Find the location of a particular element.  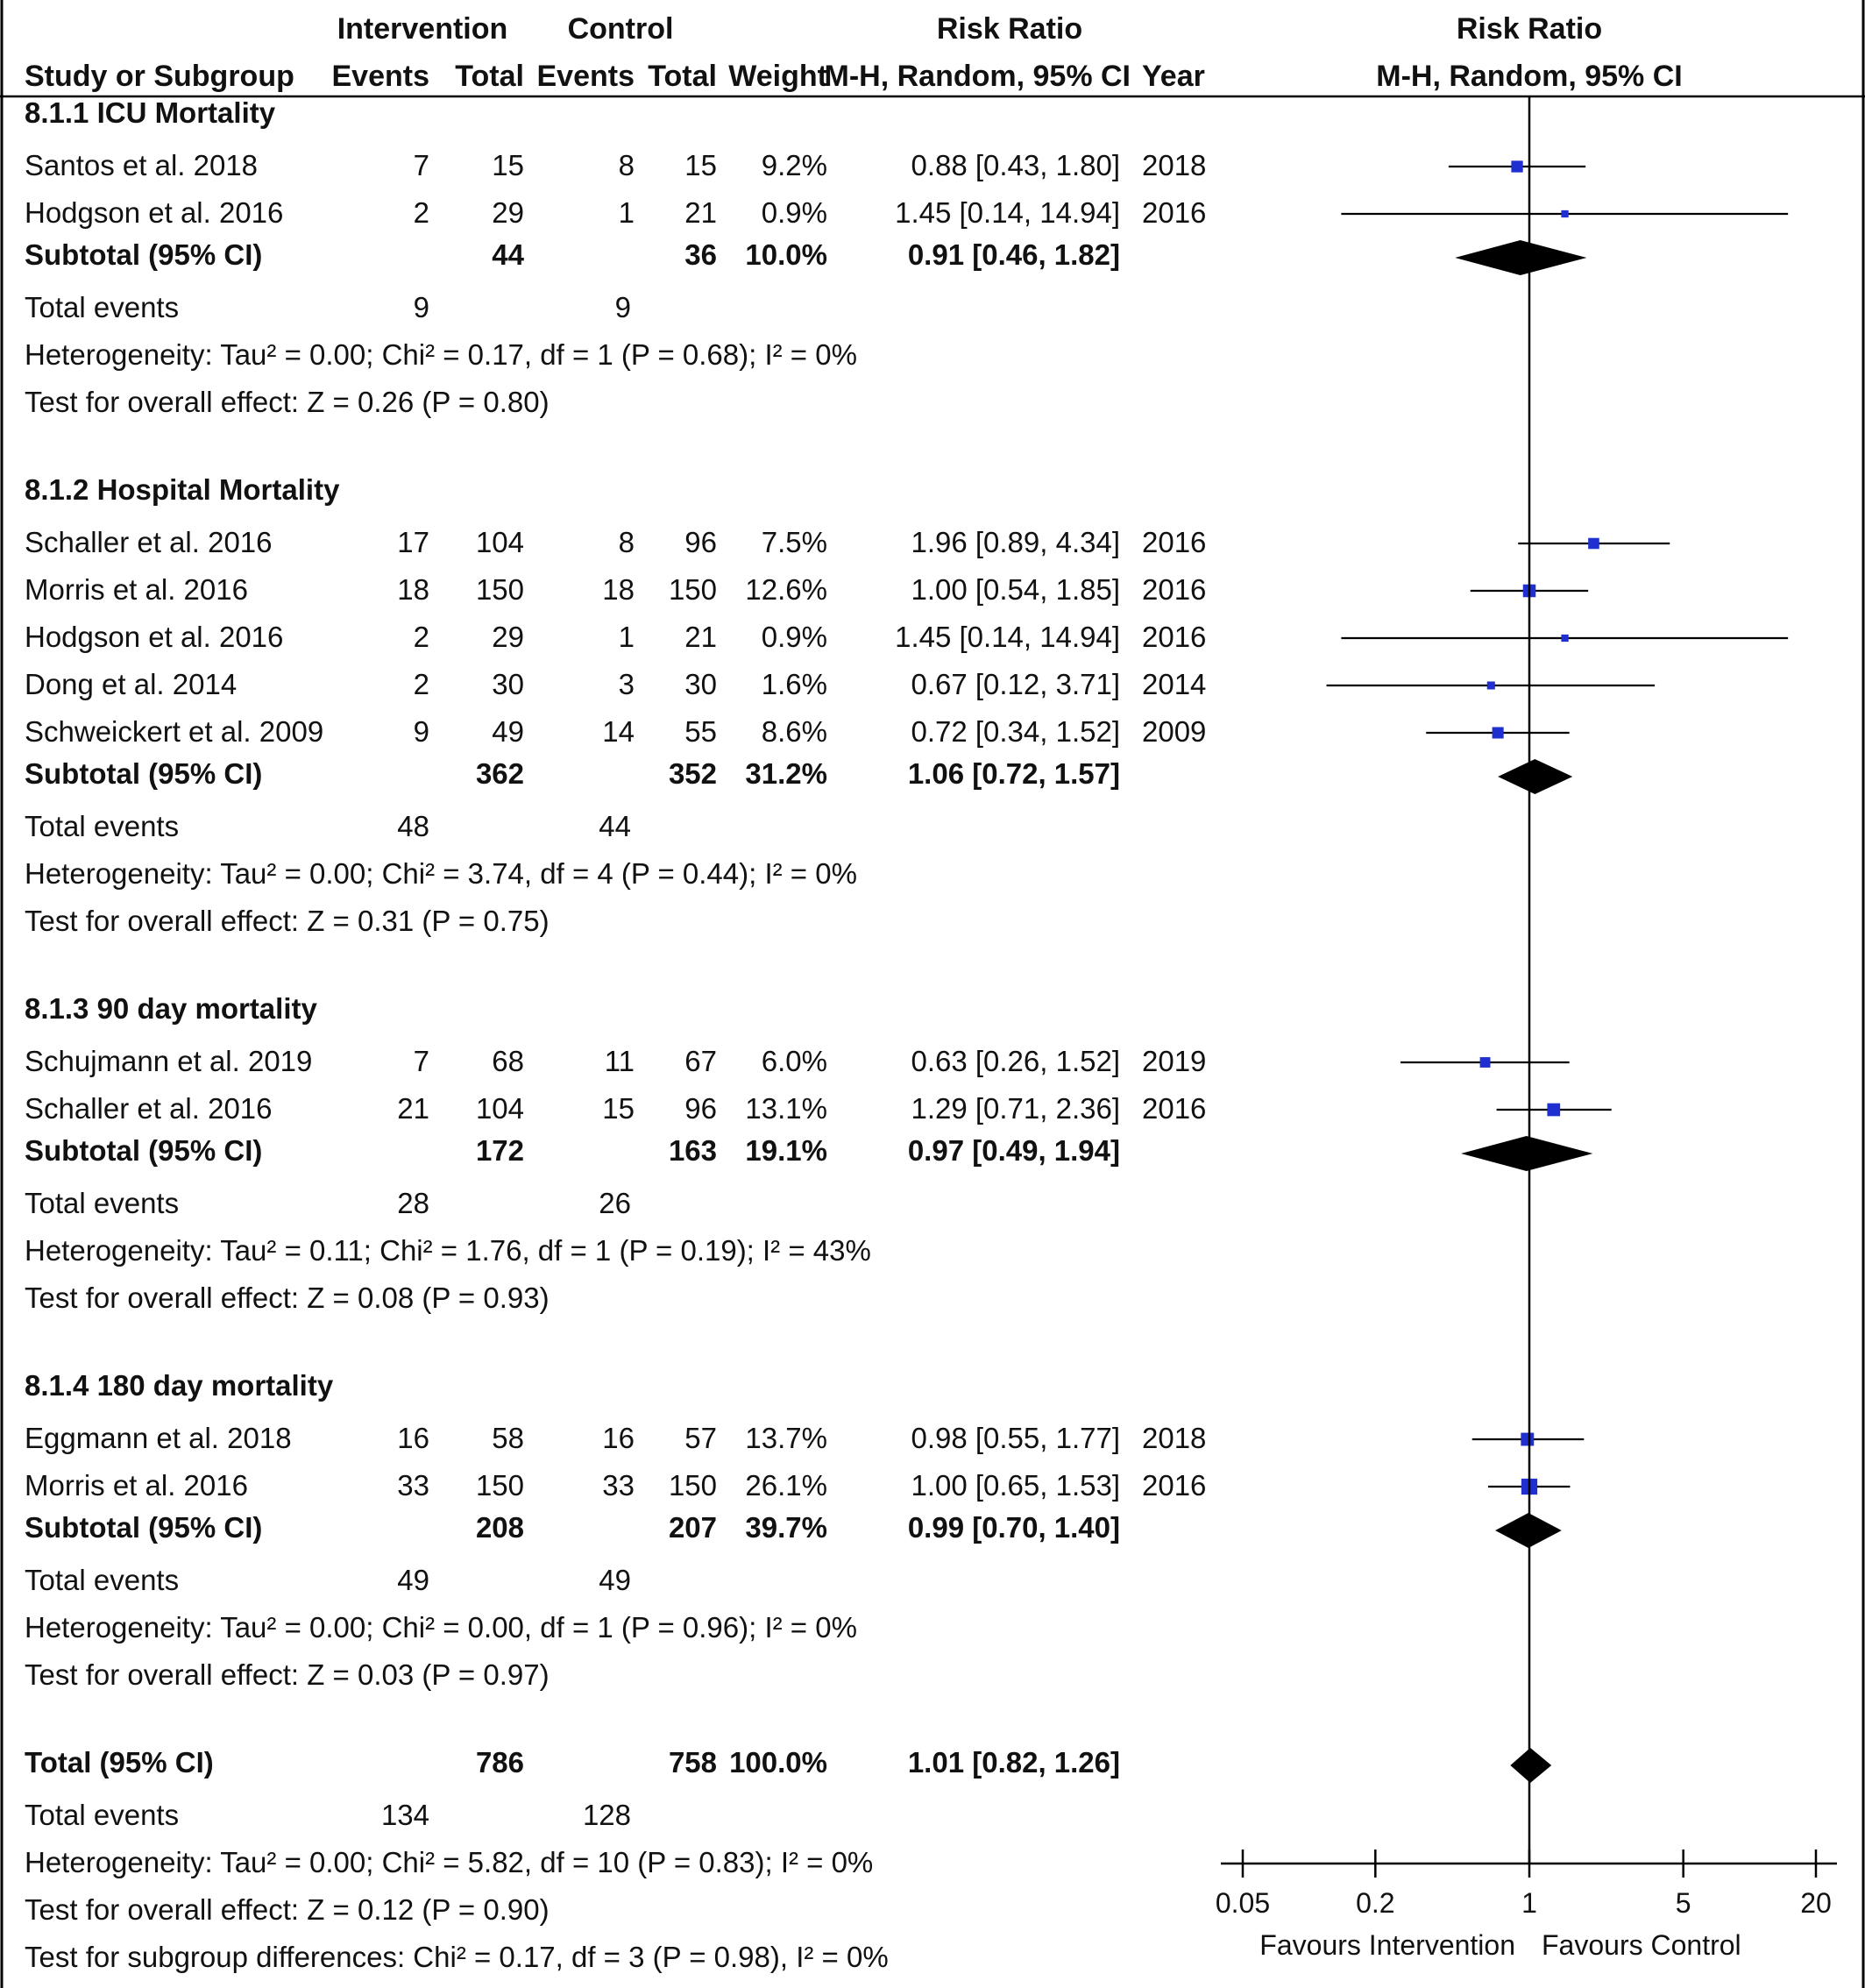

subgroup-4-subtotal-label: Subtotal (95% CI) is located at coordinates (143, 1527).